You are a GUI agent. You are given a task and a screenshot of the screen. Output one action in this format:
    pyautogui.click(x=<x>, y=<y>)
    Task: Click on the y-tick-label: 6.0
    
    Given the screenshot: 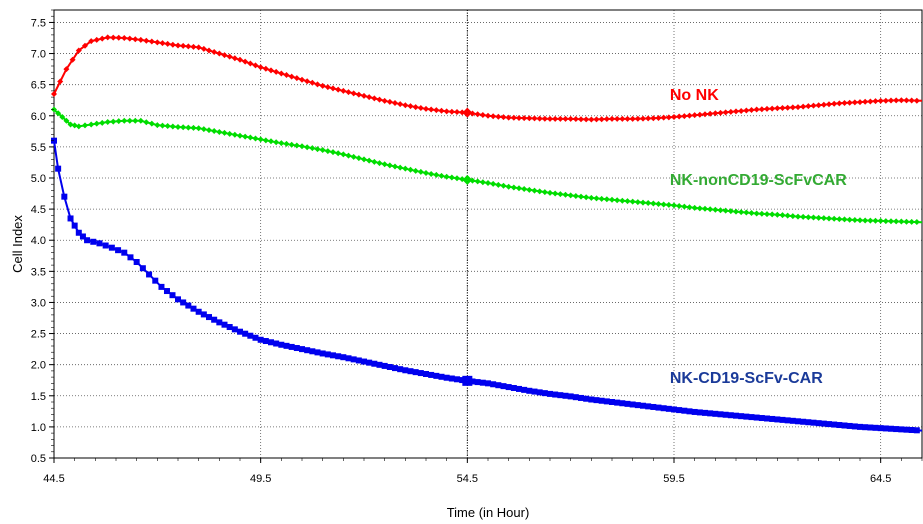 What is the action you would take?
    pyautogui.click(x=38, y=117)
    